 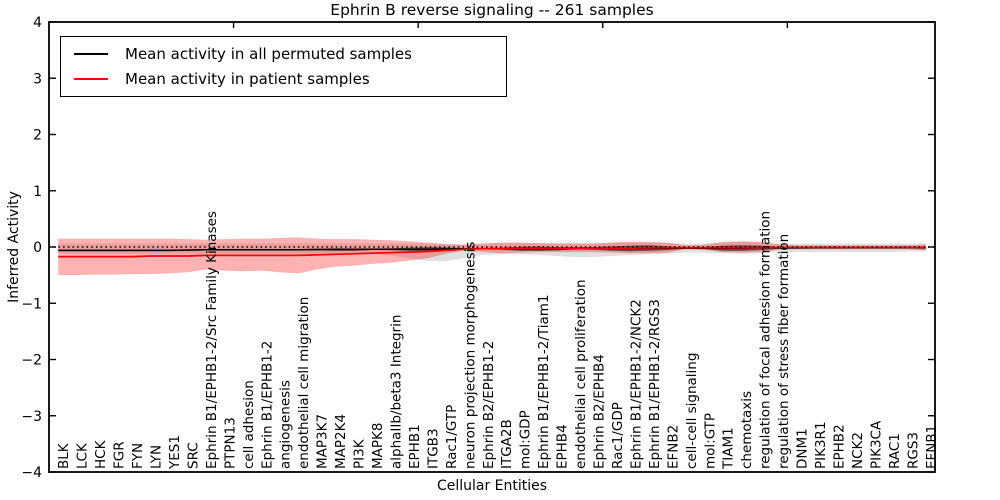 I want to click on x-category-label: PI3K, so click(x=360, y=453).